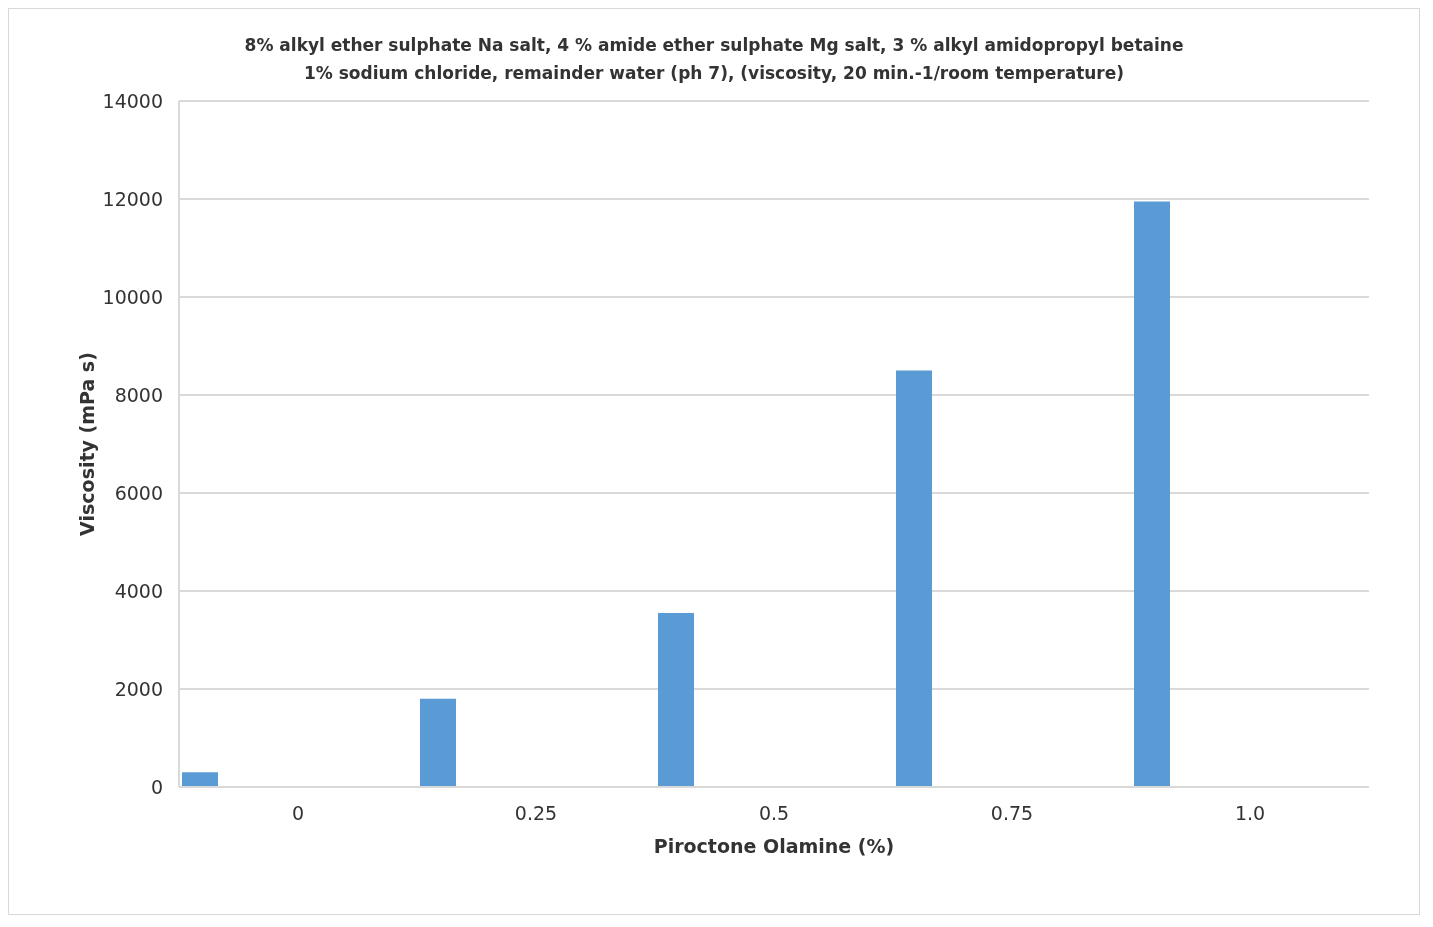 This screenshot has height=927, width=1433. I want to click on y-tick-label: 4000, so click(138, 590).